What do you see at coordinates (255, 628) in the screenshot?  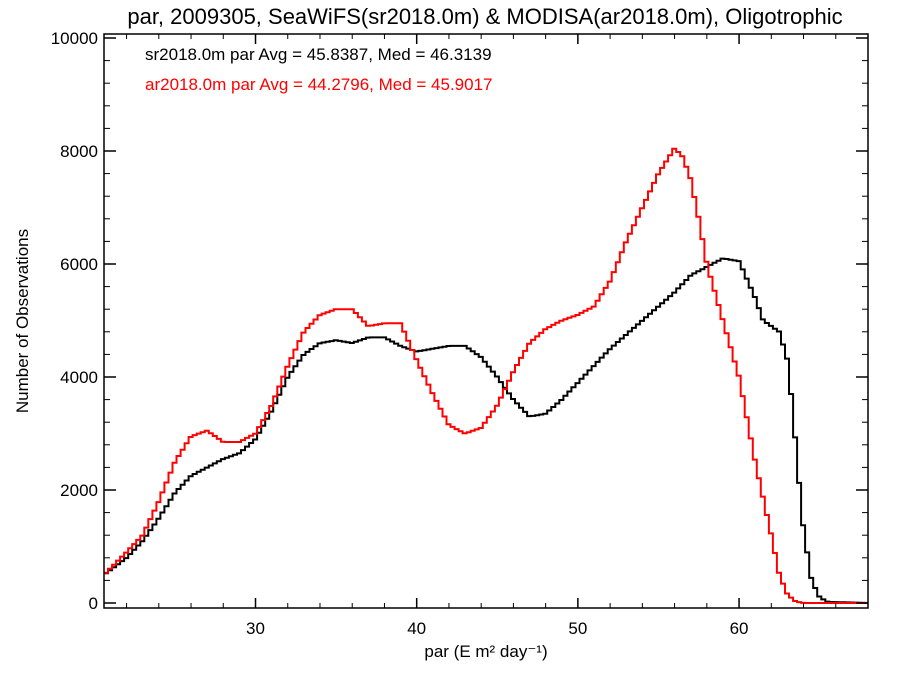 I see `x-tick-label-30: 30` at bounding box center [255, 628].